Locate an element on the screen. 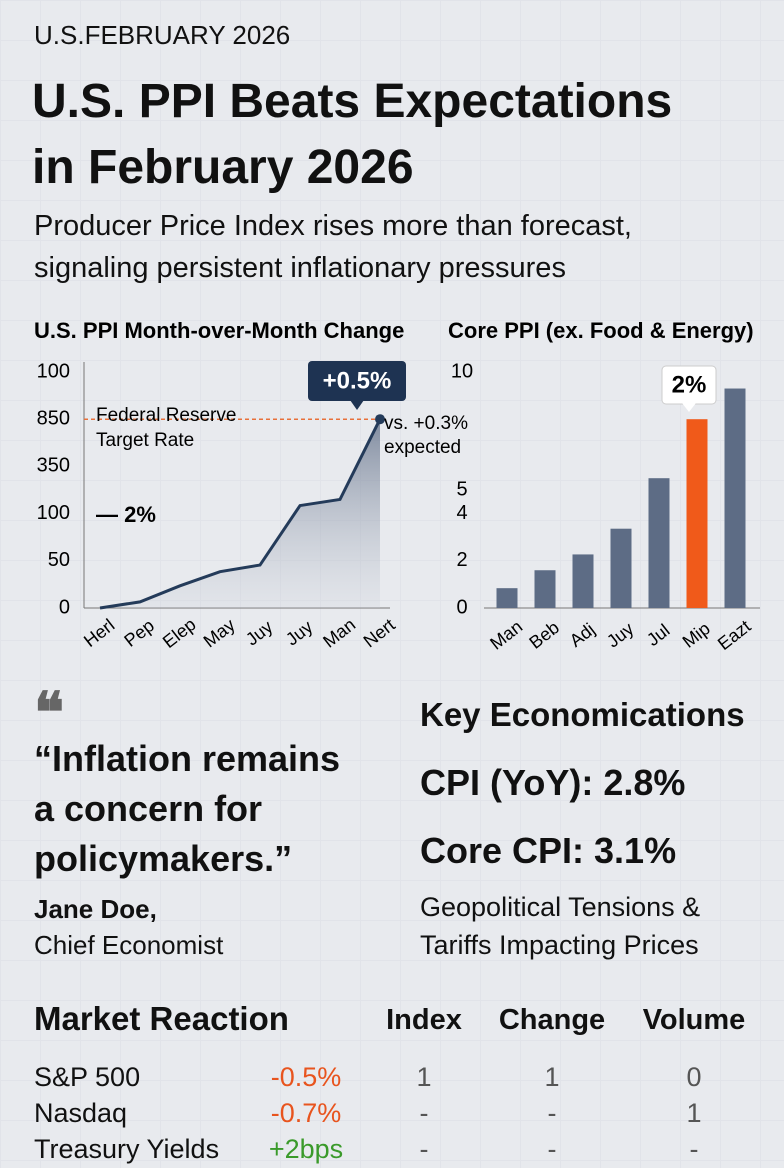 The width and height of the screenshot is (784, 1168). table-cell: -0.5% is located at coordinates (306, 1077).